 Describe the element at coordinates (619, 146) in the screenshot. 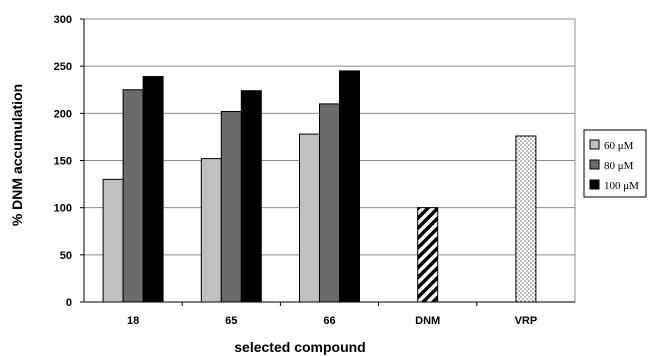

I see `legend-label: 60 μM` at that location.